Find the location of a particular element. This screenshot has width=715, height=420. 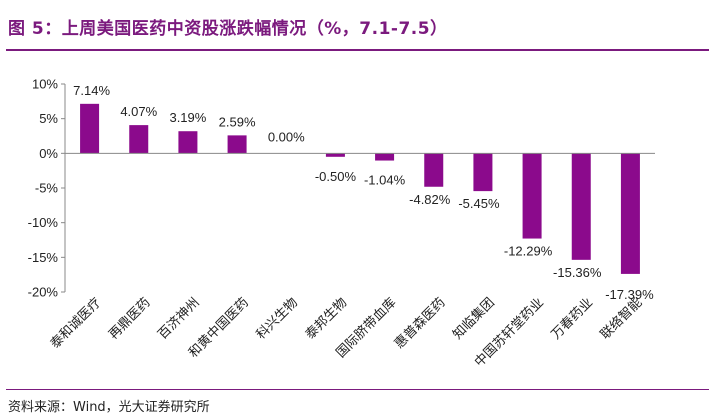

source-label: 资料来源： is located at coordinates (41, 407).